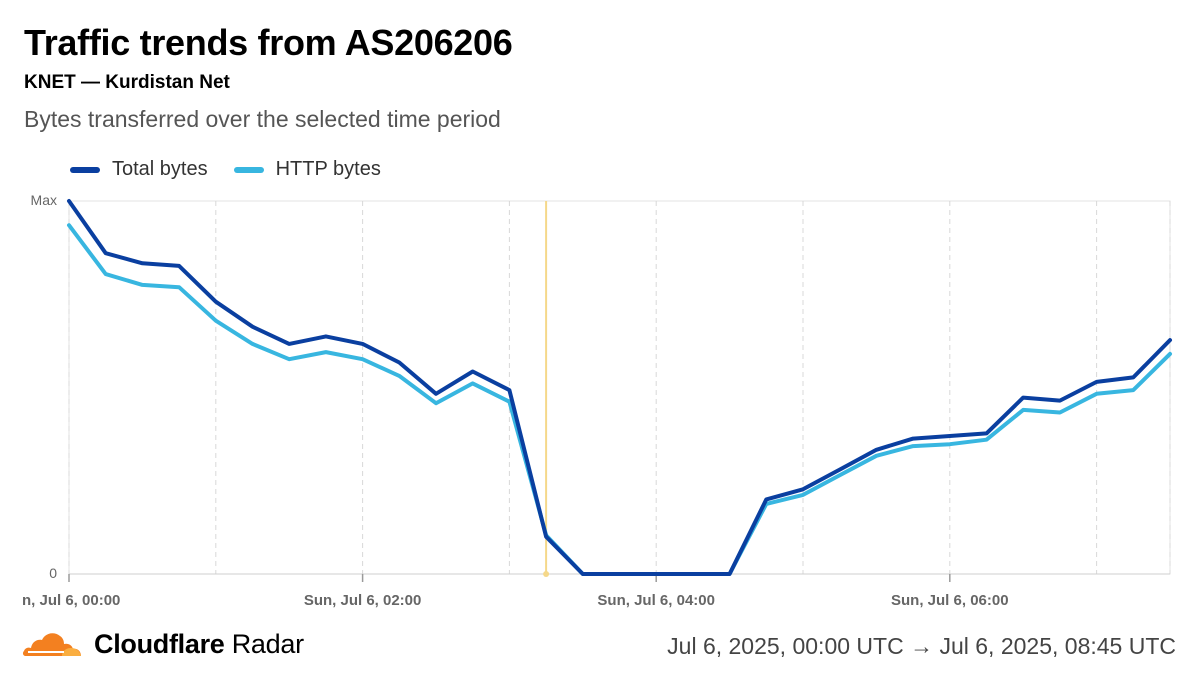  What do you see at coordinates (268, 42) in the screenshot?
I see `chart-title: Traffic trends from AS206206` at bounding box center [268, 42].